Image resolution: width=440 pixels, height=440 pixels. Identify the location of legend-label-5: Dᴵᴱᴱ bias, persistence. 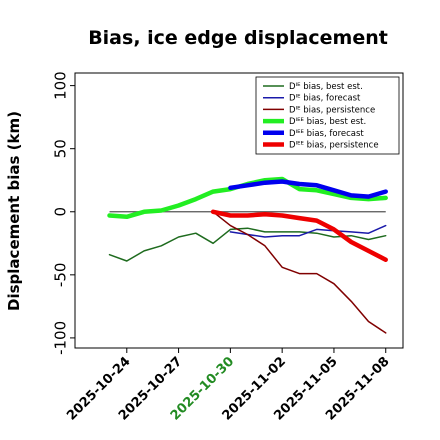
(334, 146).